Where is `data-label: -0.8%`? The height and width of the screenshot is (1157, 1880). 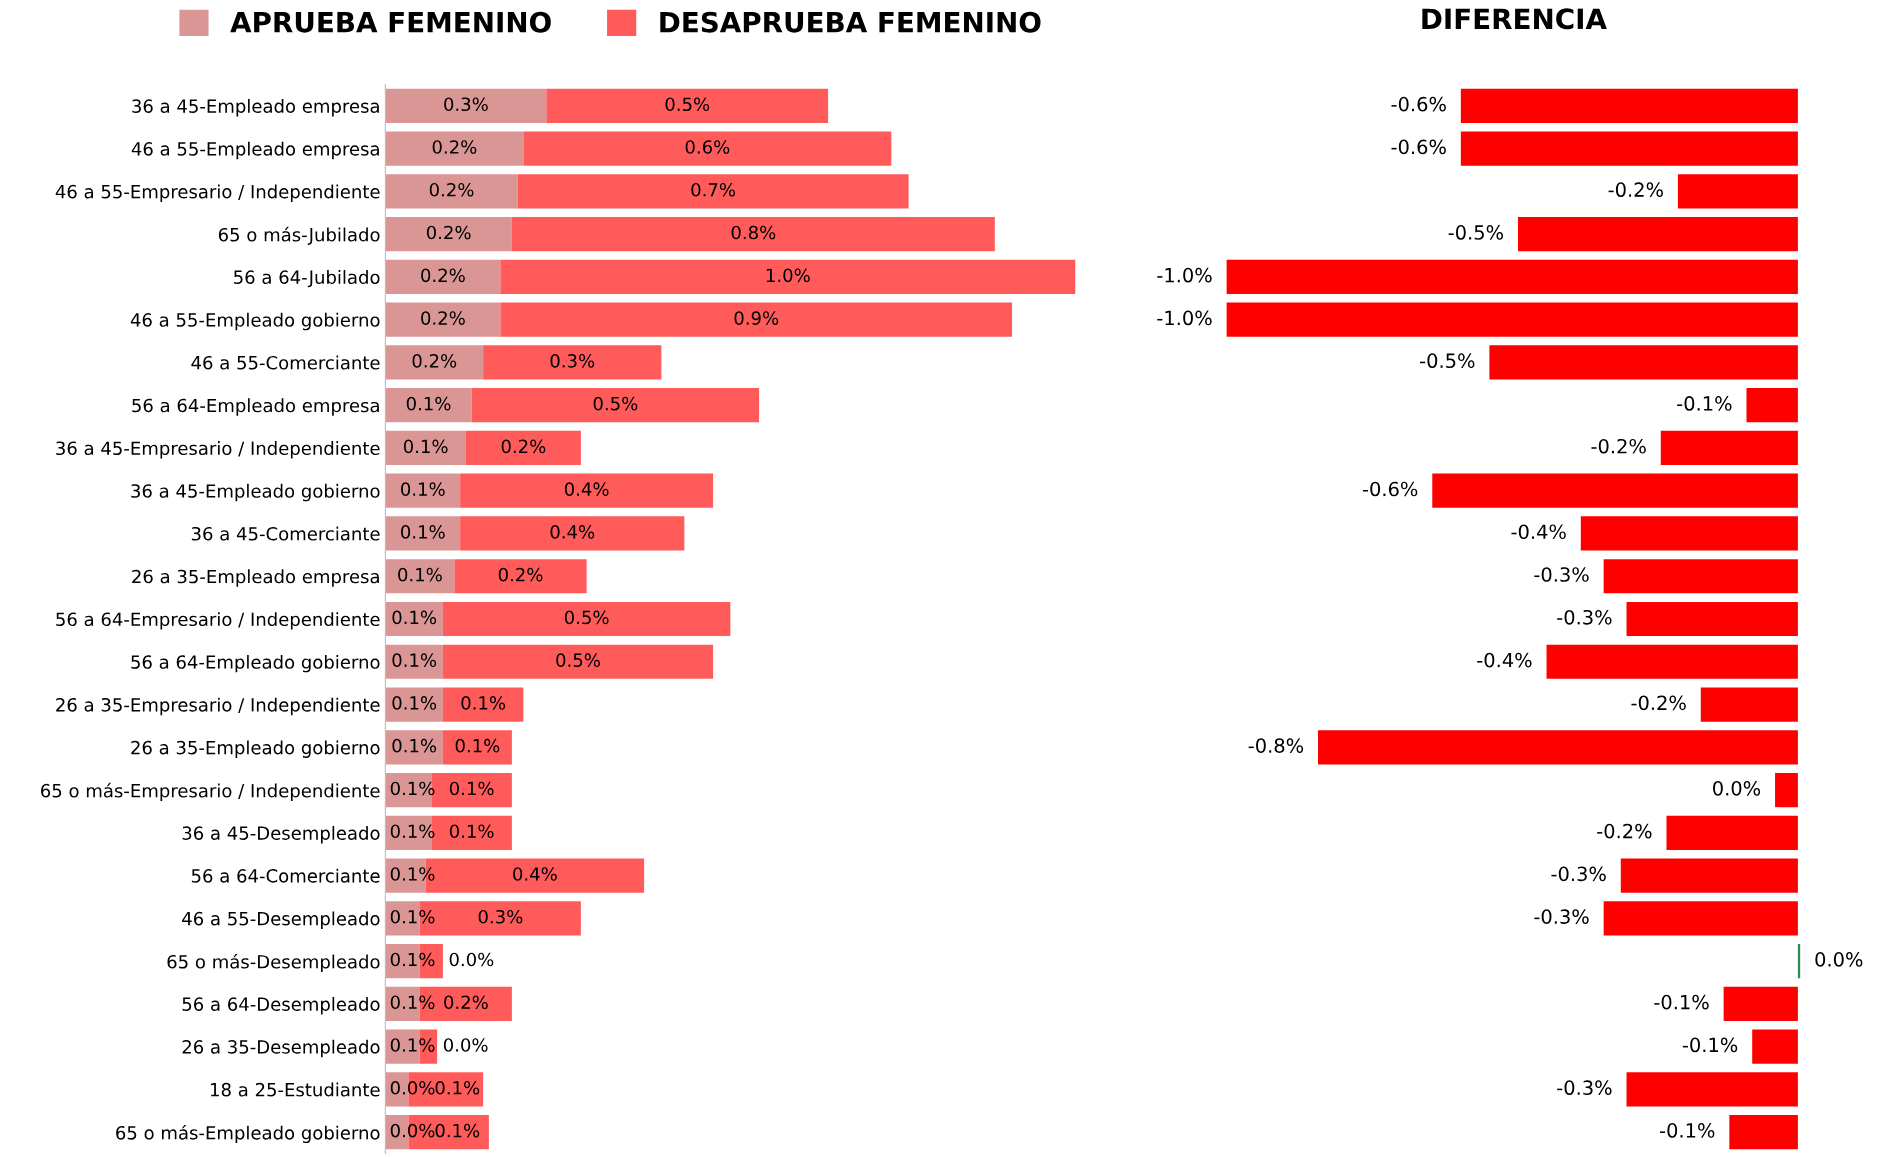 data-label: -0.8% is located at coordinates (1276, 745).